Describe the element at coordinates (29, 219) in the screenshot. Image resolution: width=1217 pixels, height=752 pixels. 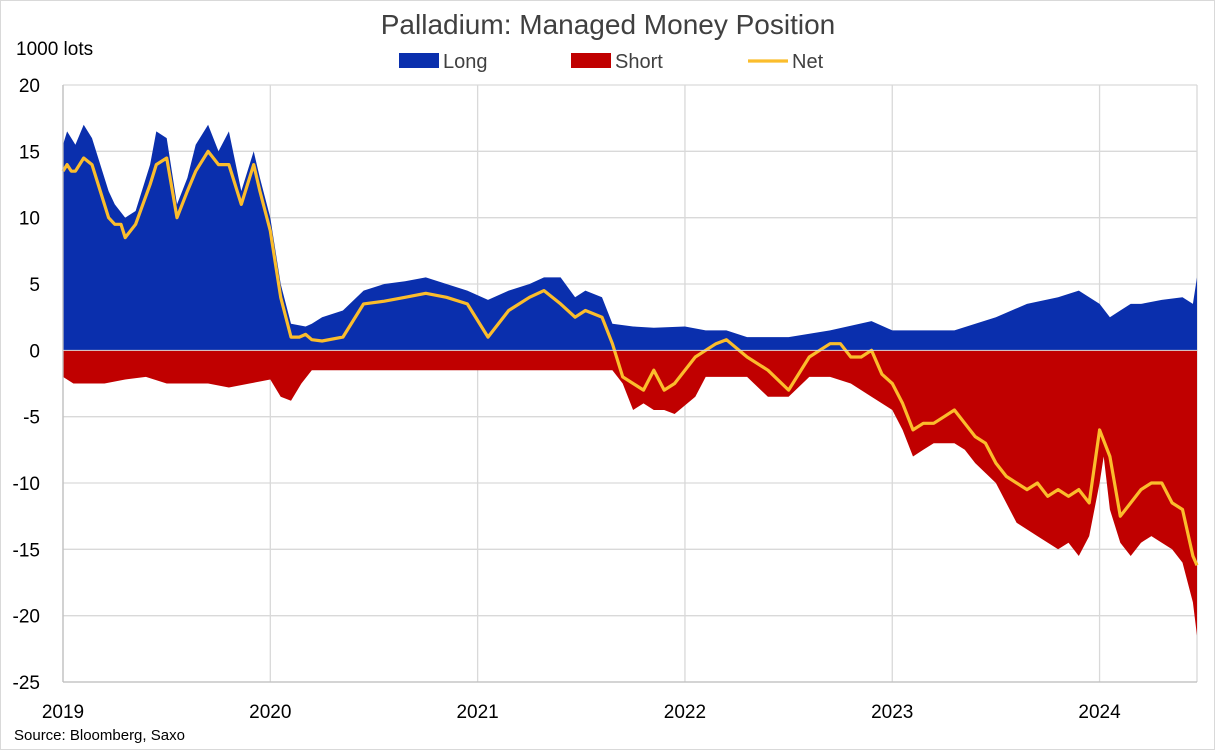
I see `y-tick-label: 10` at that location.